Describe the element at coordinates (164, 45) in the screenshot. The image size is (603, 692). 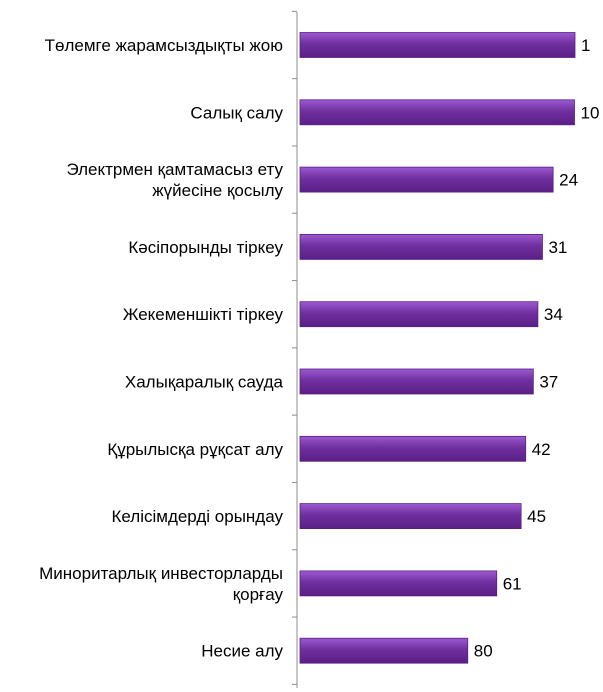
I see `category-label: Төлемге жарамсыздықты жою` at that location.